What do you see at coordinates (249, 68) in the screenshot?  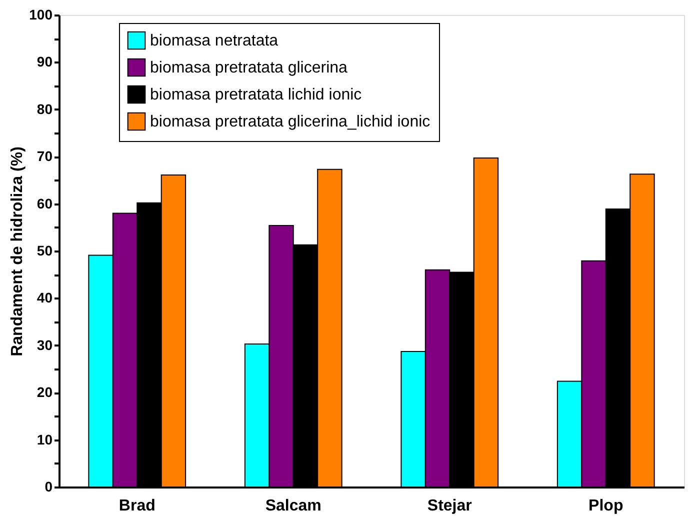 I see `legend-label: biomasa pretratata glicerina` at bounding box center [249, 68].